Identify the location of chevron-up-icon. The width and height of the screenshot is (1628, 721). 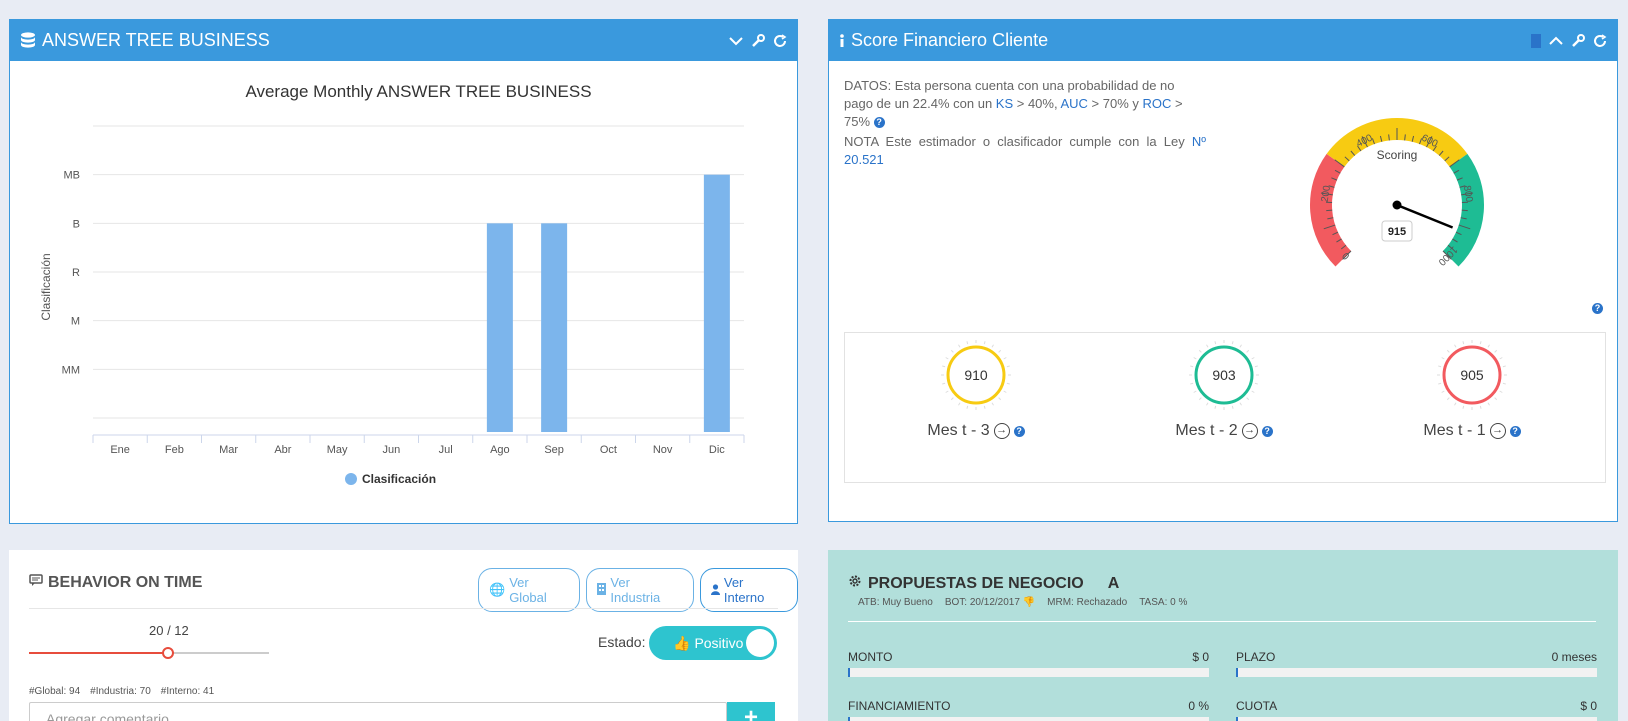
(1556, 41).